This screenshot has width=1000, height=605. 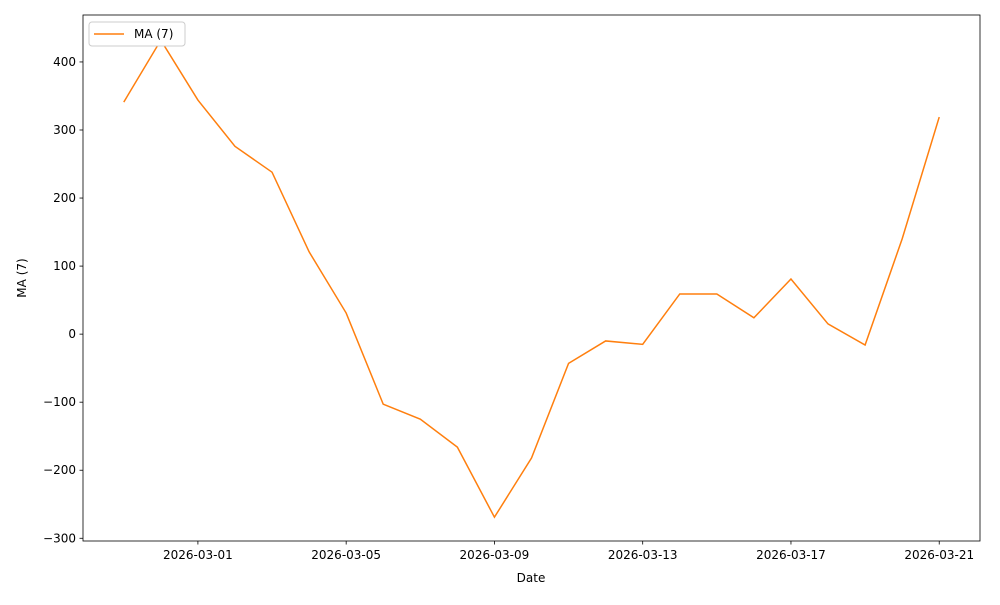 I want to click on y-axis-label: MA (7), so click(x=22, y=277).